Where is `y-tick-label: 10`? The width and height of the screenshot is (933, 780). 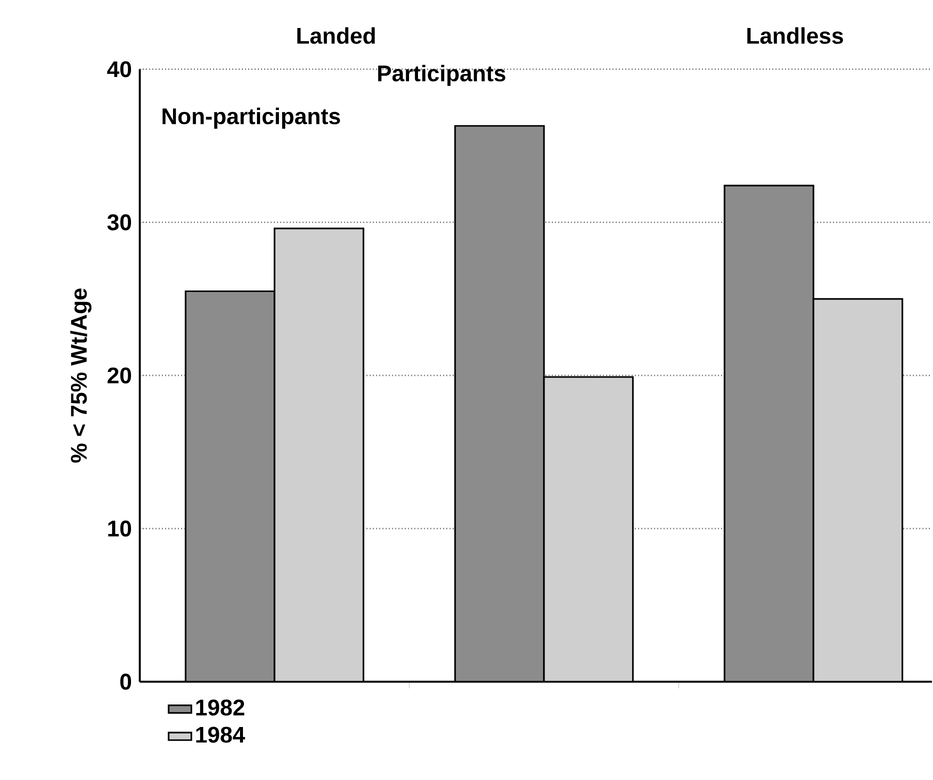 y-tick-label: 10 is located at coordinates (120, 528).